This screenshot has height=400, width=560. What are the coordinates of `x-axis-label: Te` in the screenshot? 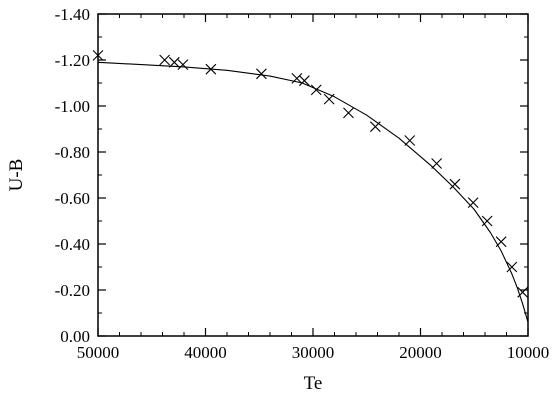 It's located at (313, 383).